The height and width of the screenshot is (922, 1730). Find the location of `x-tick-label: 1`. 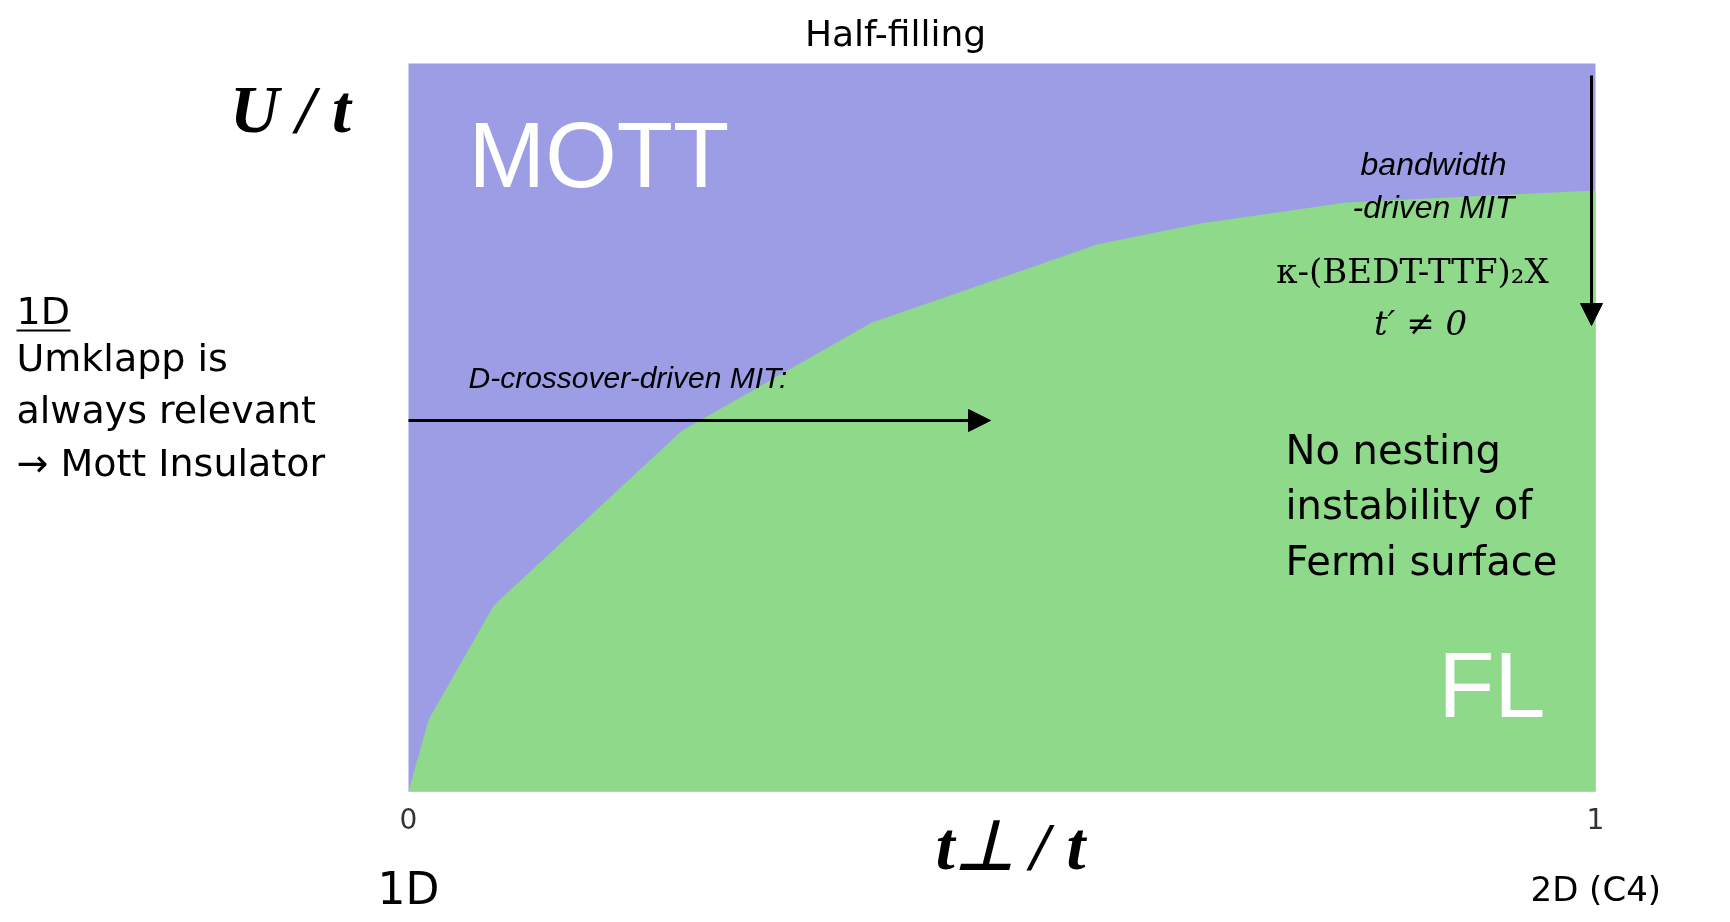

x-tick-label: 1 is located at coordinates (1595, 819).